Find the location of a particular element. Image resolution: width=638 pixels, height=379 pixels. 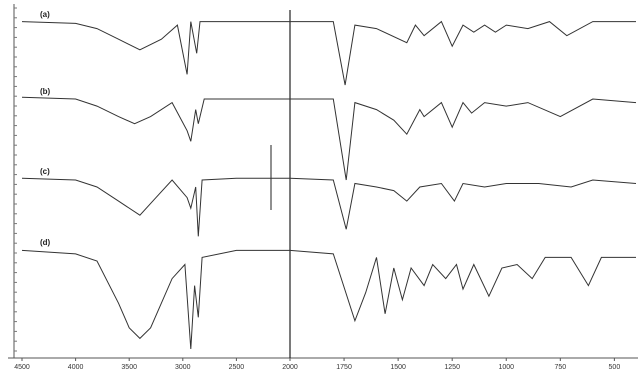

series-label: (b) is located at coordinates (45, 91).